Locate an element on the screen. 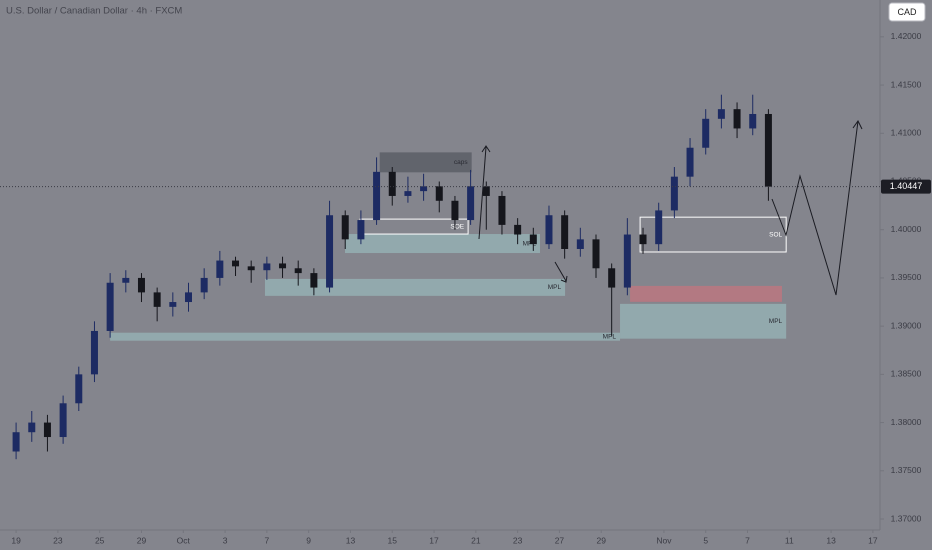  last-price-box is located at coordinates (906, 186).